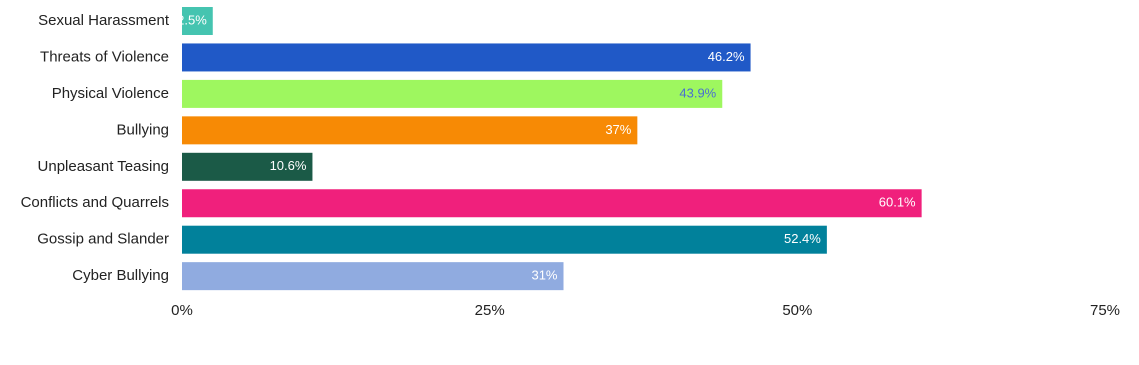  I want to click on value-label: 31%, so click(544, 275).